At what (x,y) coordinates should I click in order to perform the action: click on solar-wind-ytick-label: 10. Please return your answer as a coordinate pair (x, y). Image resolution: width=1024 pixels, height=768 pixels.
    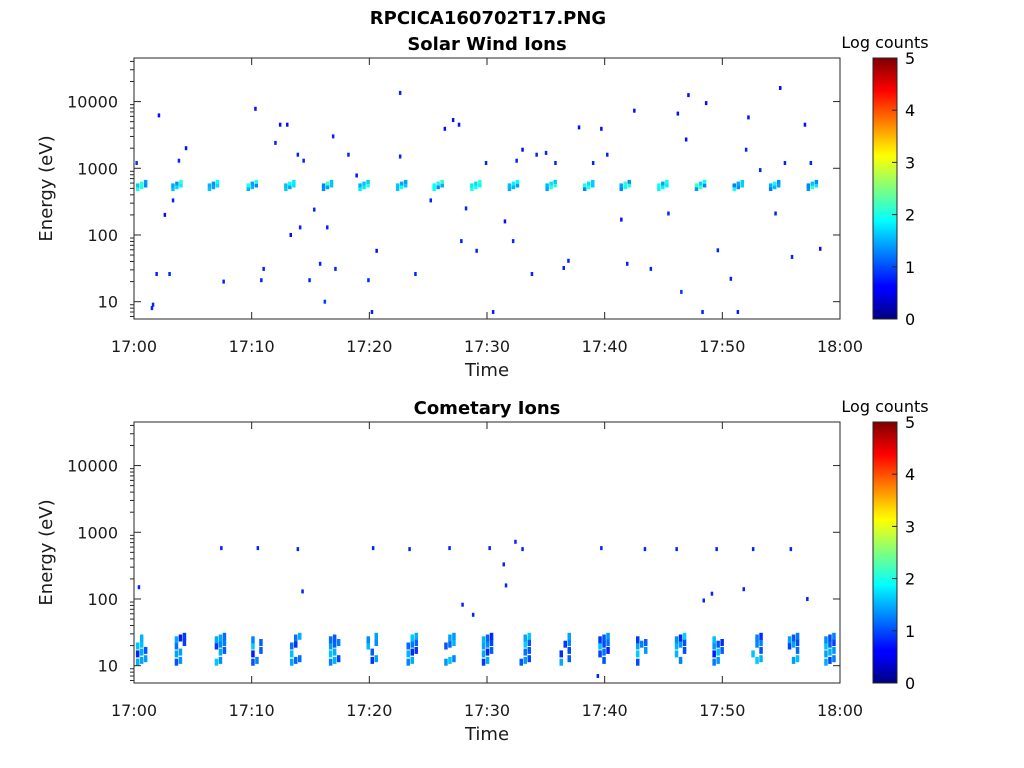
    Looking at the image, I should click on (108, 302).